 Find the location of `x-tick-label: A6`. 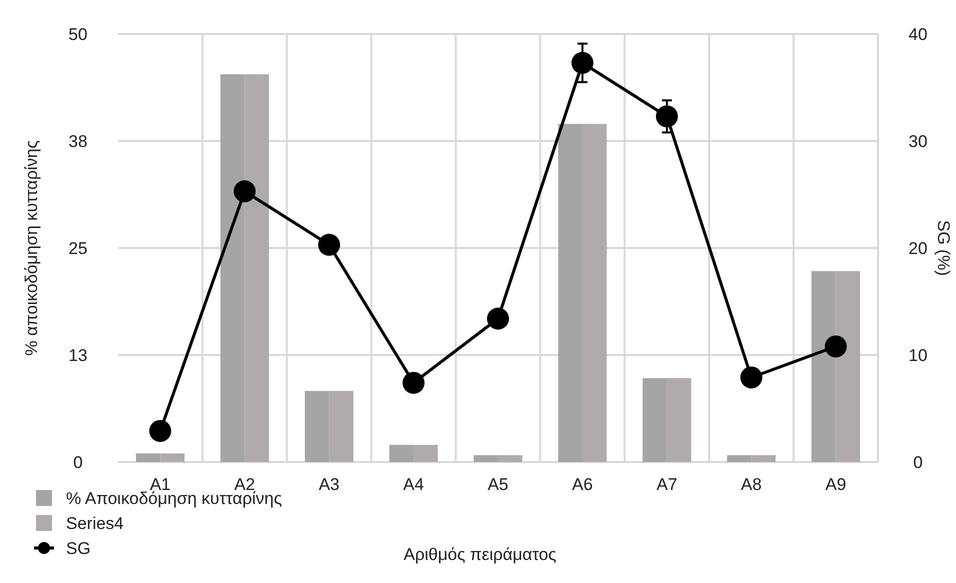

x-tick-label: A6 is located at coordinates (582, 484).